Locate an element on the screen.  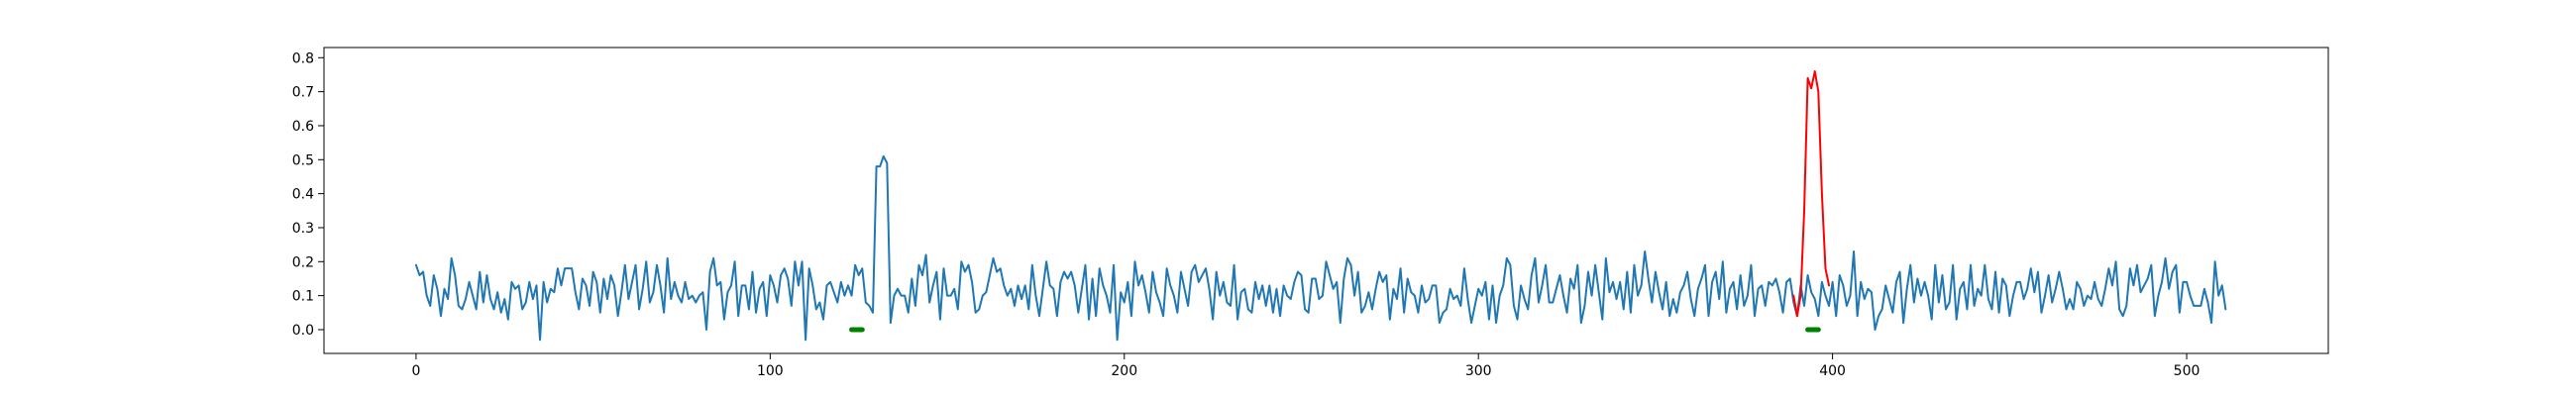
y-tick-label: 0.0 is located at coordinates (303, 331).